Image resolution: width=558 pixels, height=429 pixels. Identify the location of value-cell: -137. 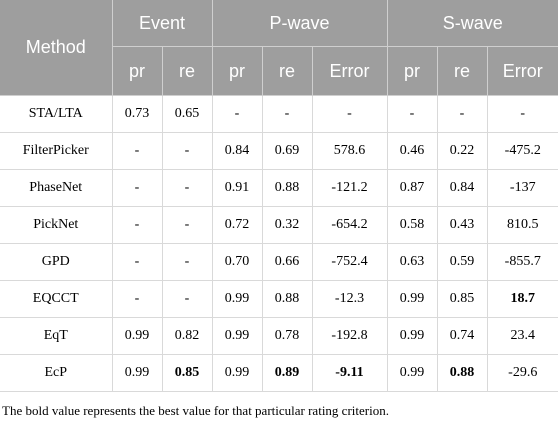
(522, 188).